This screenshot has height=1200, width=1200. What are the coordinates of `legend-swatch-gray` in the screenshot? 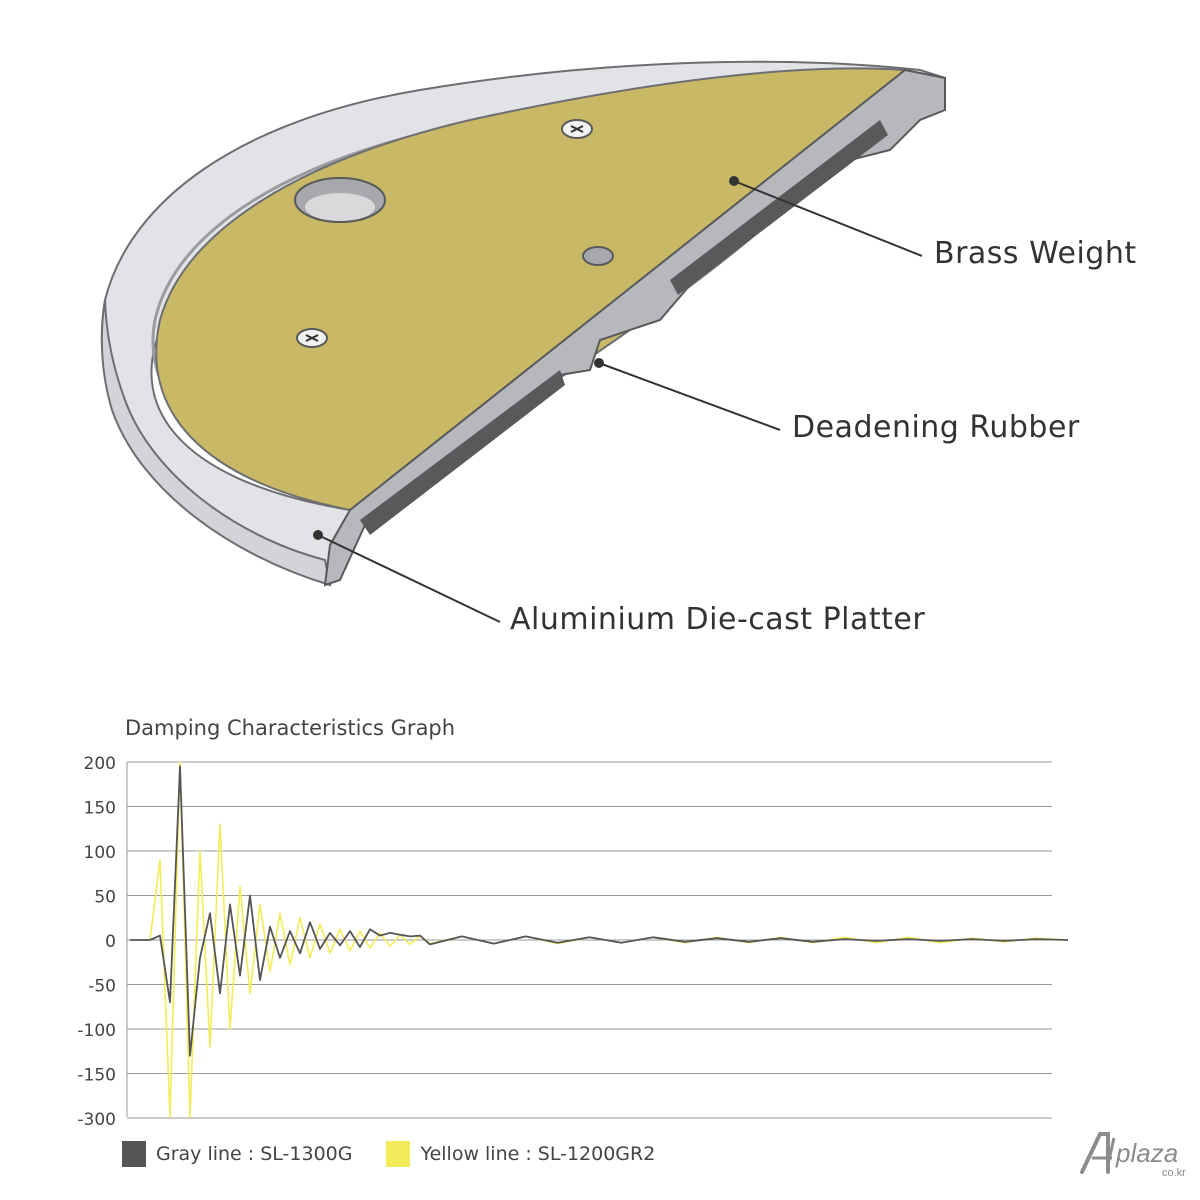 It's located at (134, 1154).